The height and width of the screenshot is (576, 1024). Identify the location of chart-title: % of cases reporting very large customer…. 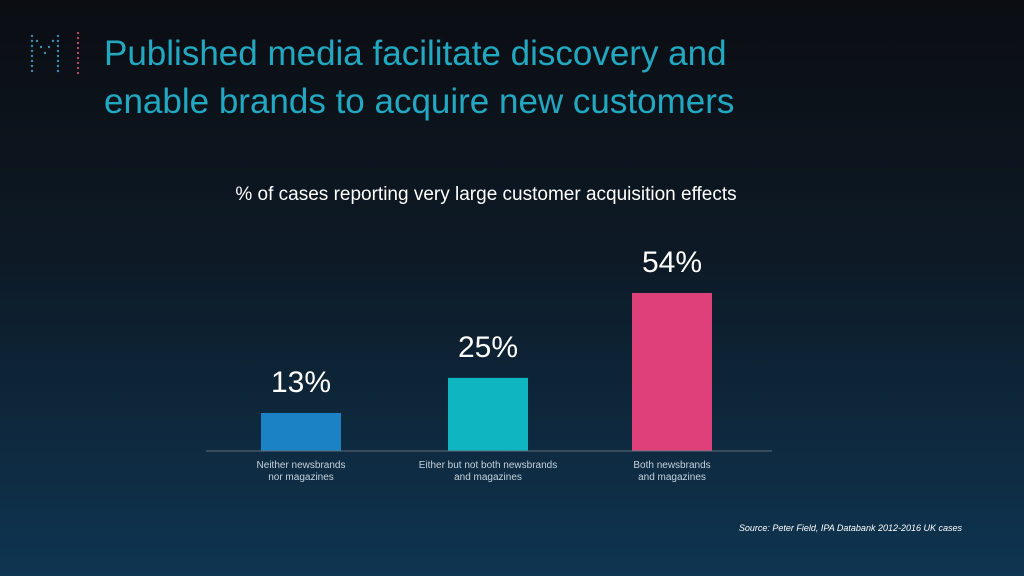
(486, 194).